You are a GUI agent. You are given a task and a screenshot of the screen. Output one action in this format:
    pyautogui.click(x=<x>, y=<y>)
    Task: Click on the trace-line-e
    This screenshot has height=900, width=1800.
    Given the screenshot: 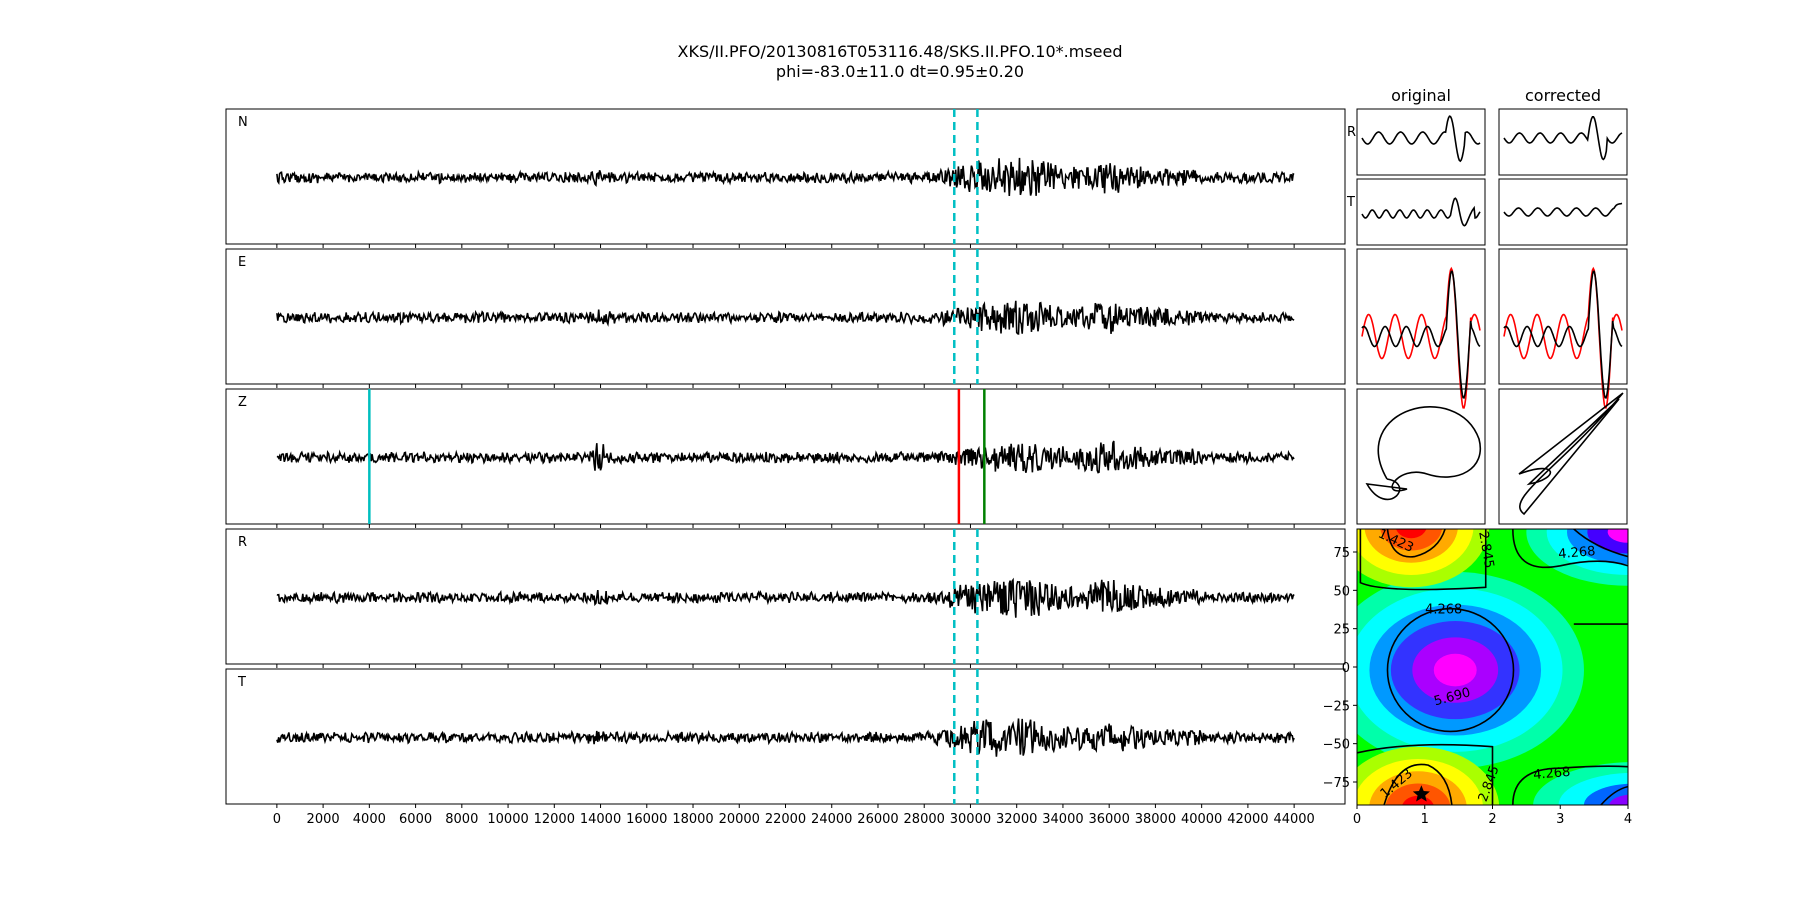 What is the action you would take?
    pyautogui.click(x=785, y=317)
    